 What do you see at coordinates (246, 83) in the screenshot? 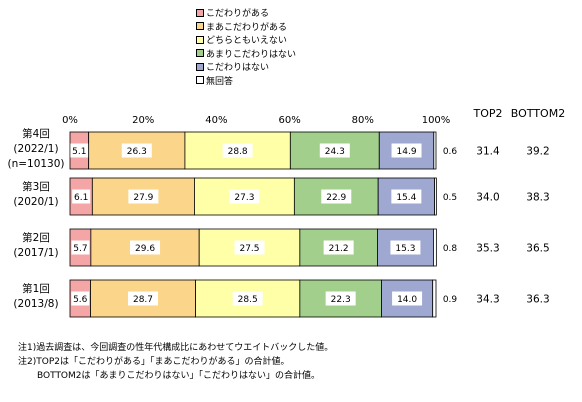
I see `legend-item: 無回答` at bounding box center [246, 83].